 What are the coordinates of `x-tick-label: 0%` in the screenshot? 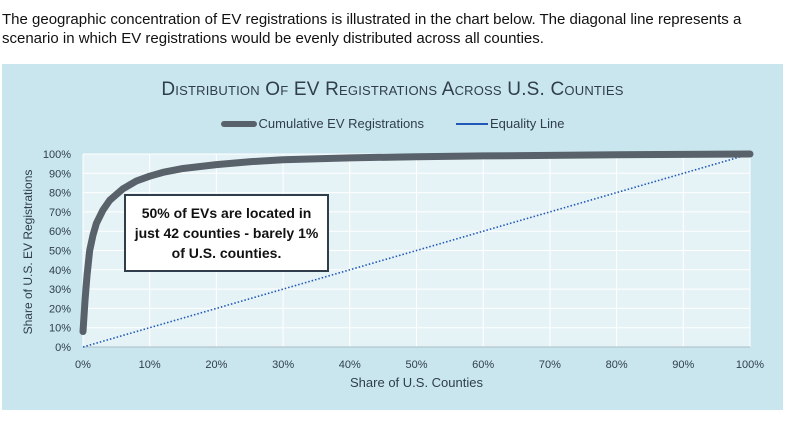 It's located at (83, 365).